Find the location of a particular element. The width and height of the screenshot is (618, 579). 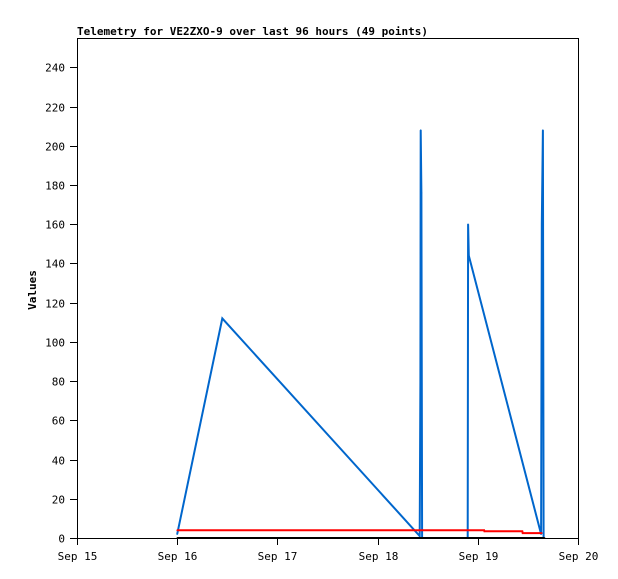

y-tick-label: 80 is located at coordinates (58, 382).